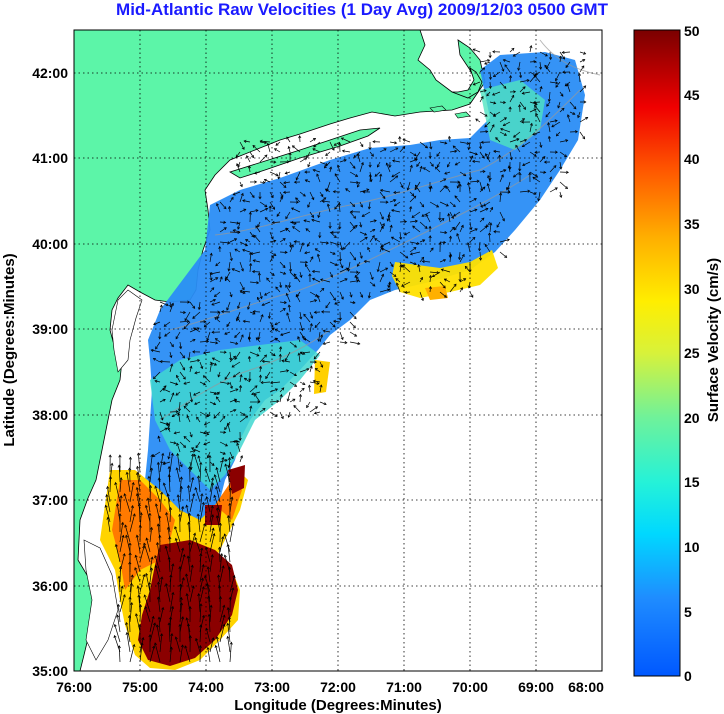  I want to click on colorbar-tick: 5, so click(688, 612).